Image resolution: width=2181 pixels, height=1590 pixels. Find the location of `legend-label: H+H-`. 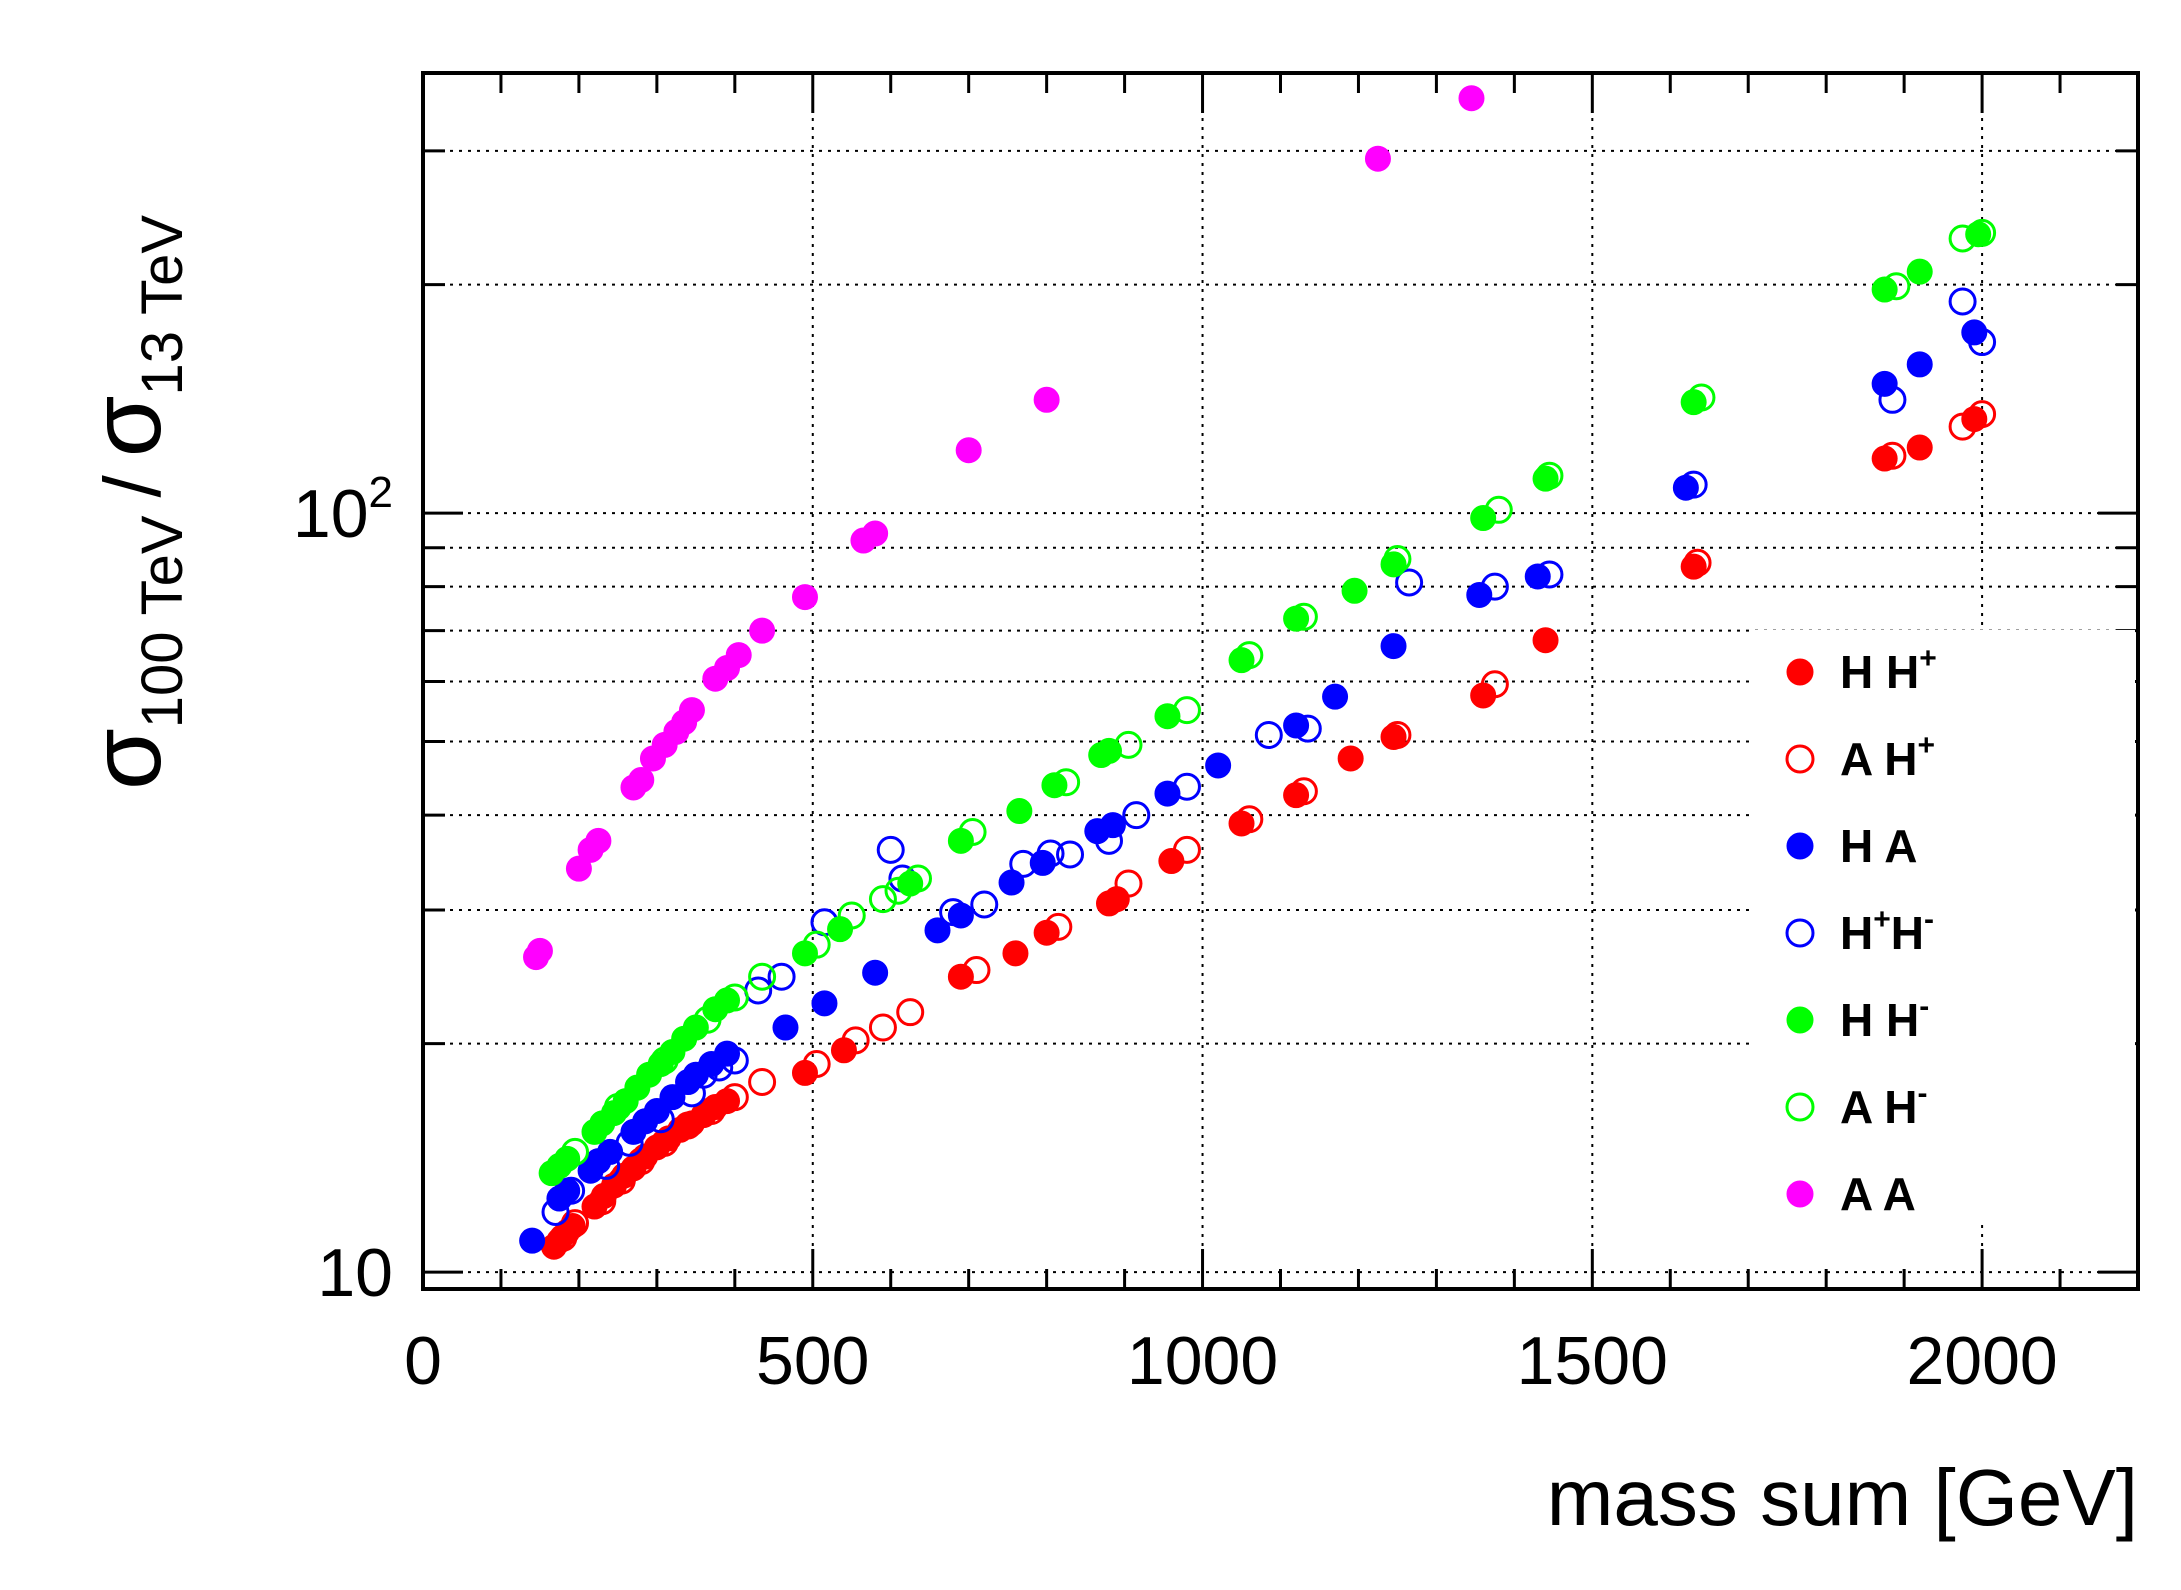

legend-label: H+H- is located at coordinates (1887, 931).